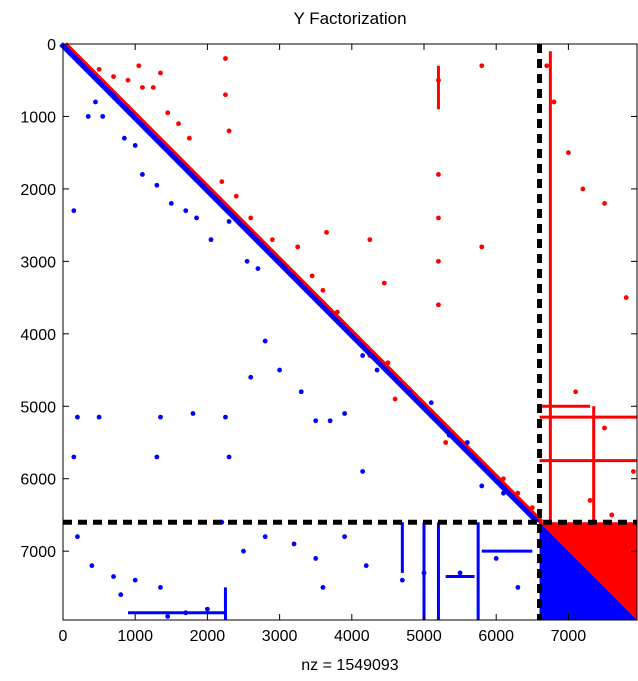 This screenshot has height=681, width=638. I want to click on x-tick-label: 5000, so click(424, 636).